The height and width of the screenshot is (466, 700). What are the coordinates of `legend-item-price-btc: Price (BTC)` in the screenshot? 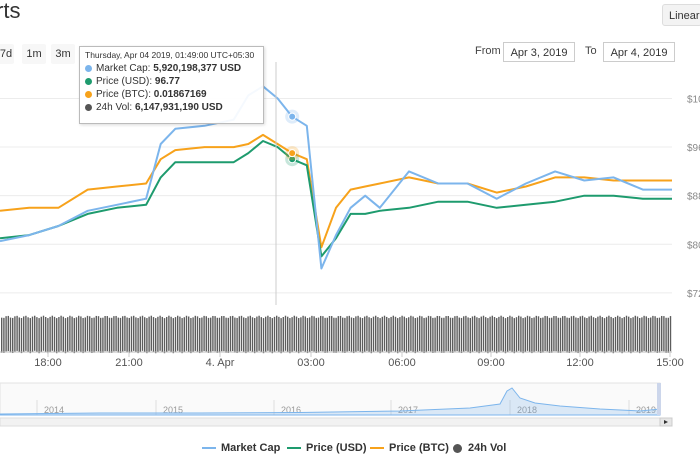 It's located at (409, 448).